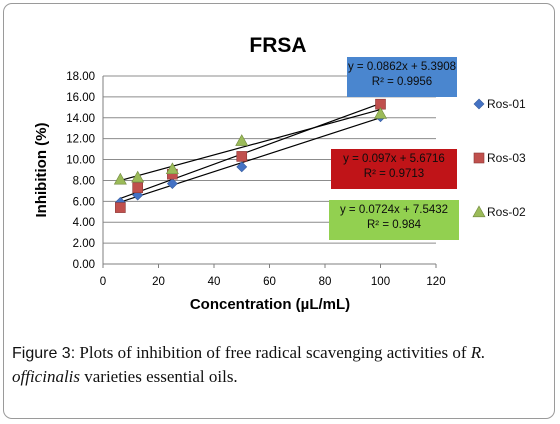 The image size is (560, 424). I want to click on x-axis-label: Concentration (µL/mL), so click(270, 304).